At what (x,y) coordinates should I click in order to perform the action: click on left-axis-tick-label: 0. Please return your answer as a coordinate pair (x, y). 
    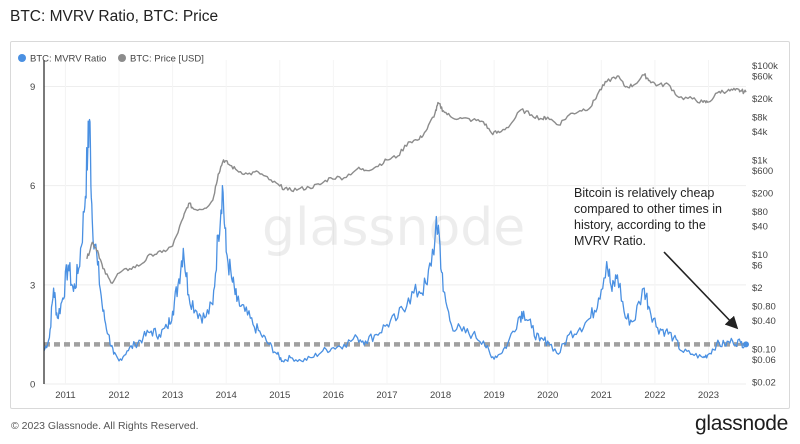
    Looking at the image, I should click on (32, 385).